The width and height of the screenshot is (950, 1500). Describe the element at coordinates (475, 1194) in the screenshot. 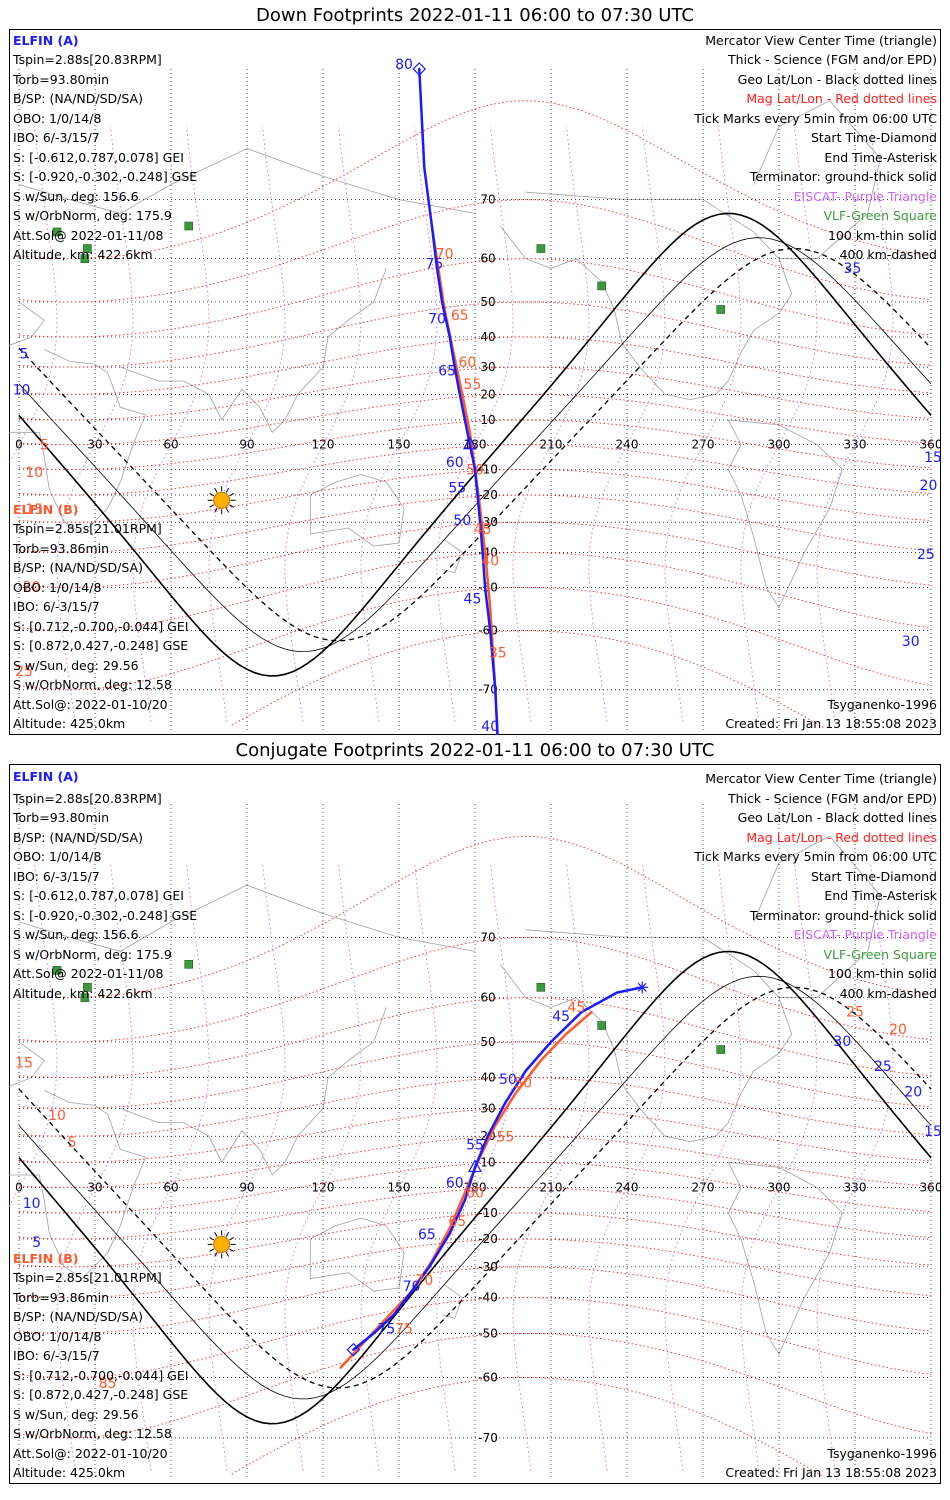

I see `elfin-b-tick-label: 60` at that location.